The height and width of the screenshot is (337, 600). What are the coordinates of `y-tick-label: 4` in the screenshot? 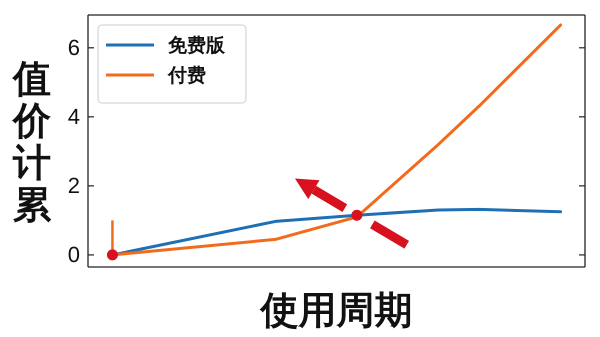 It's located at (74, 116).